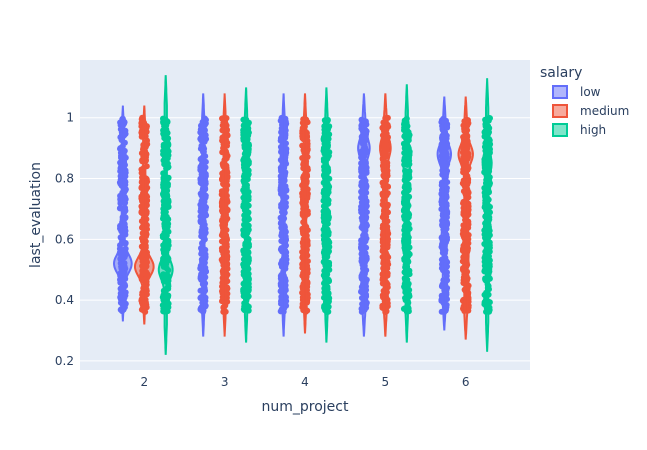  Describe the element at coordinates (466, 382) in the screenshot. I see `x-tick-label: 6` at that location.